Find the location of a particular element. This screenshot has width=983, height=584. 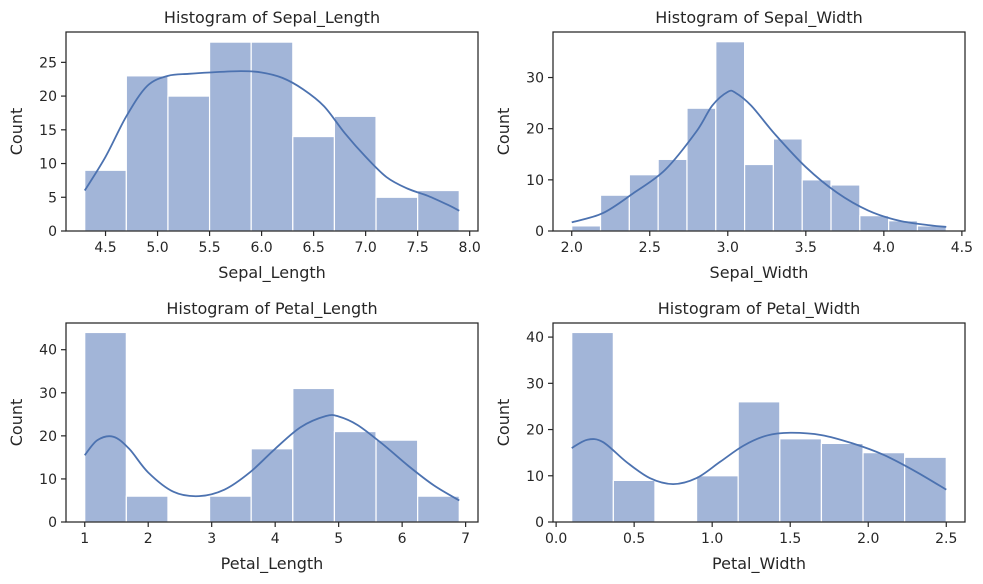

x-axis-label: Sepal_Width is located at coordinates (759, 273).